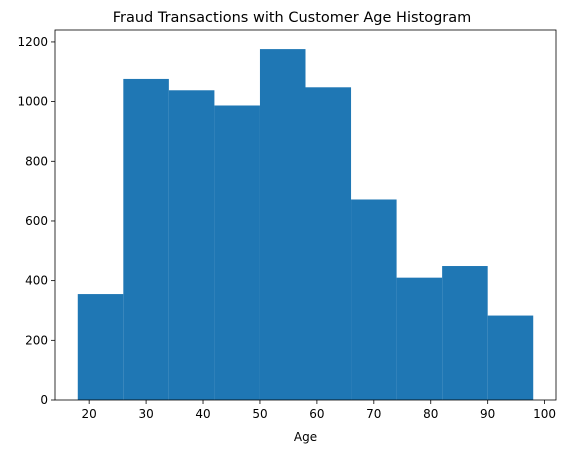 The width and height of the screenshot is (563, 453). What do you see at coordinates (36, 161) in the screenshot?
I see `y-tick-label: 800` at bounding box center [36, 161].